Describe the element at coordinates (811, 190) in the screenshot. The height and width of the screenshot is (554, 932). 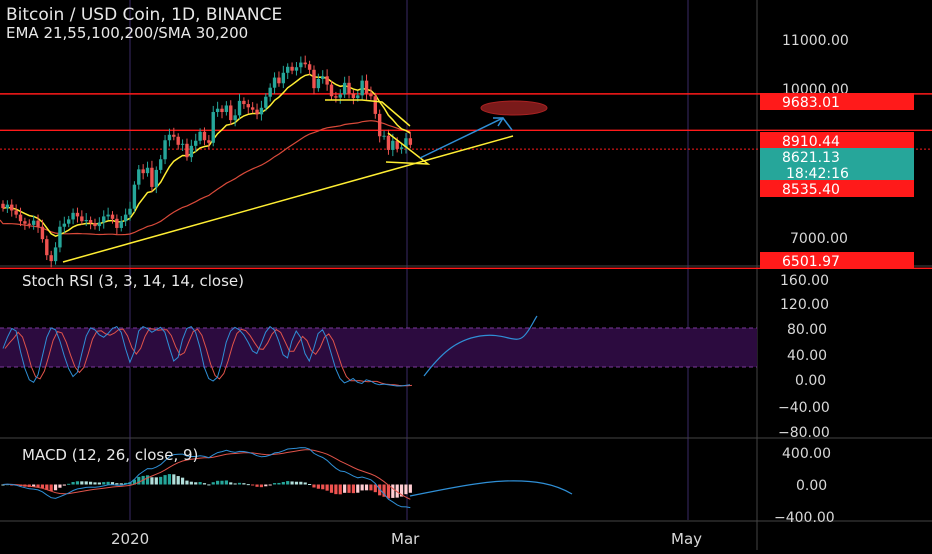
I see `level-tag-8535: 8535.40` at that location.